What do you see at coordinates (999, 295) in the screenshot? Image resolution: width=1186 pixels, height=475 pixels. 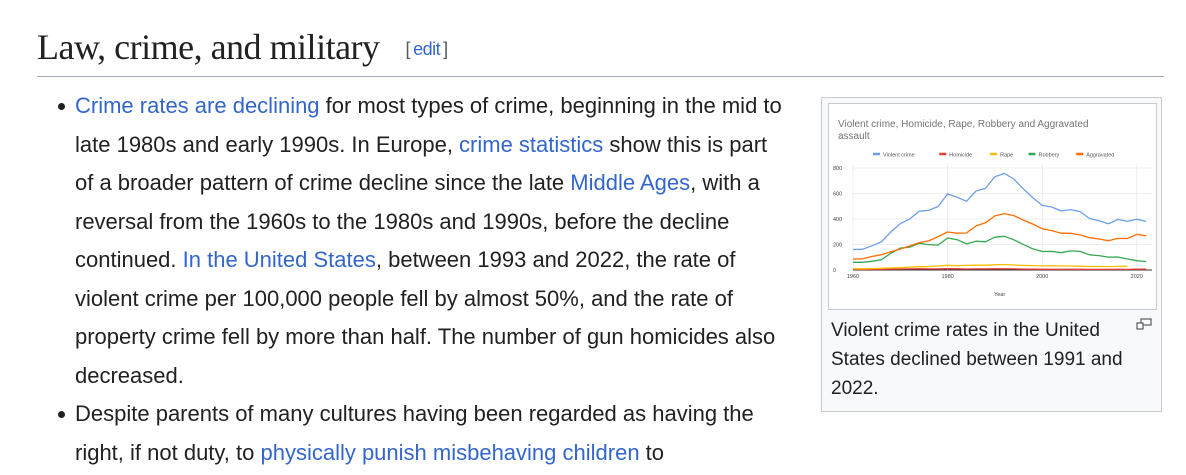 I see `x-axis-label: Year` at bounding box center [999, 295].